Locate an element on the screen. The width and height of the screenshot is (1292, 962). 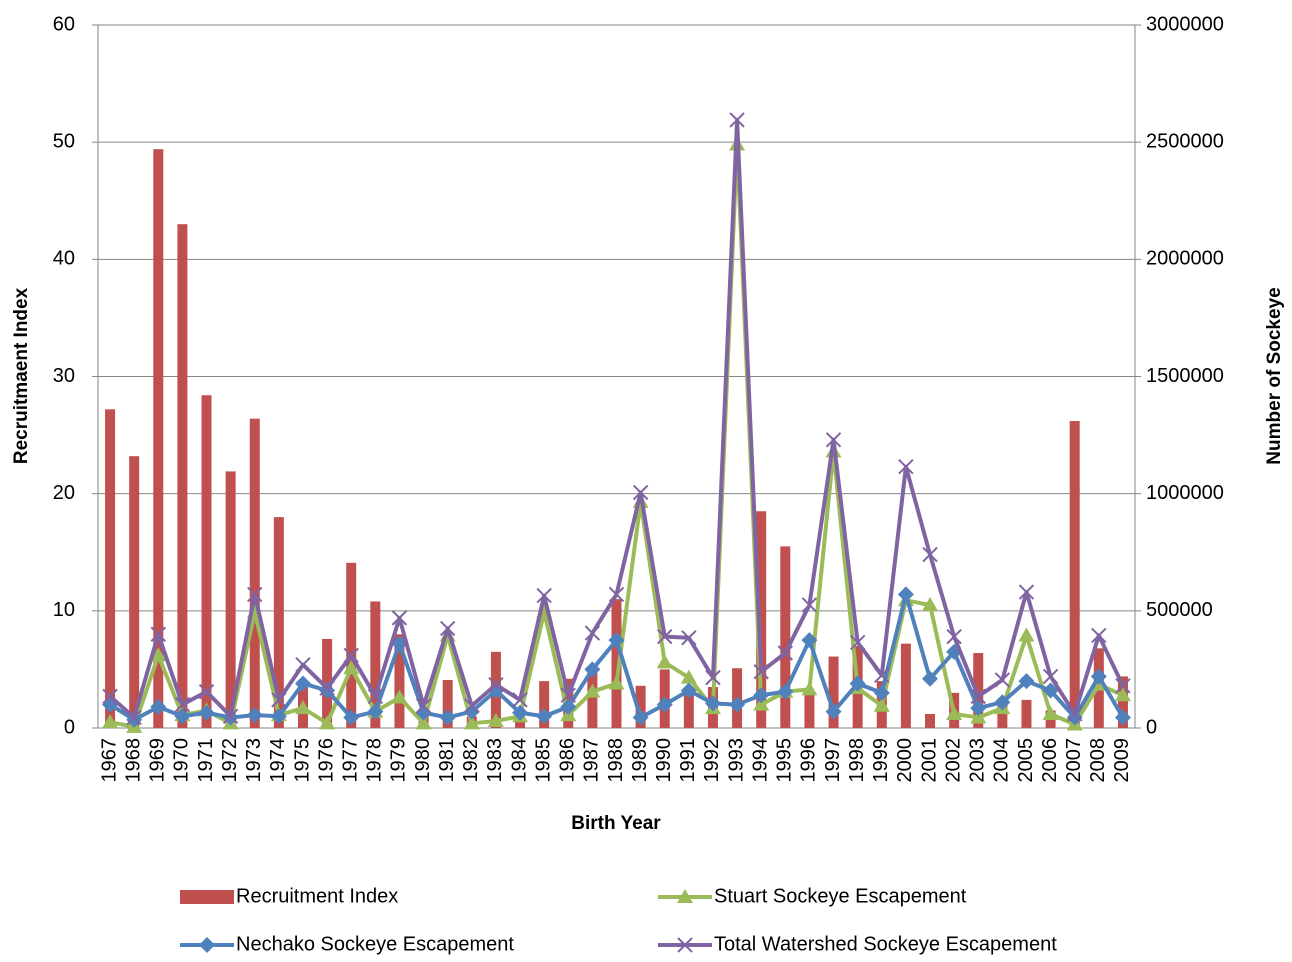
x-tick-label: 1984 is located at coordinates (519, 760).